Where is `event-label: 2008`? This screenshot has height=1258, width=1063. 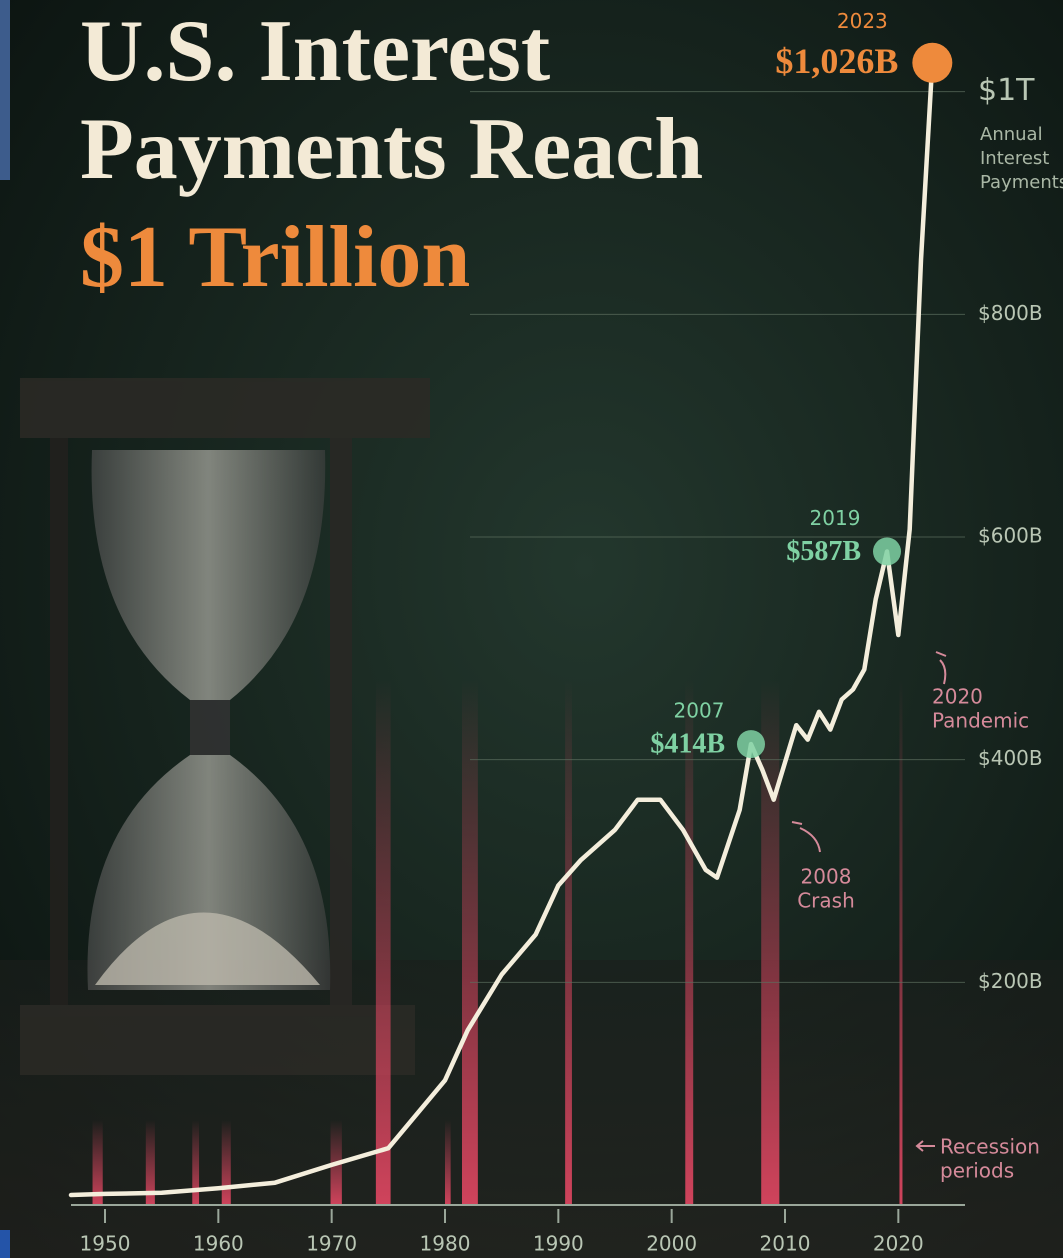
event-label: 2008 is located at coordinates (826, 877).